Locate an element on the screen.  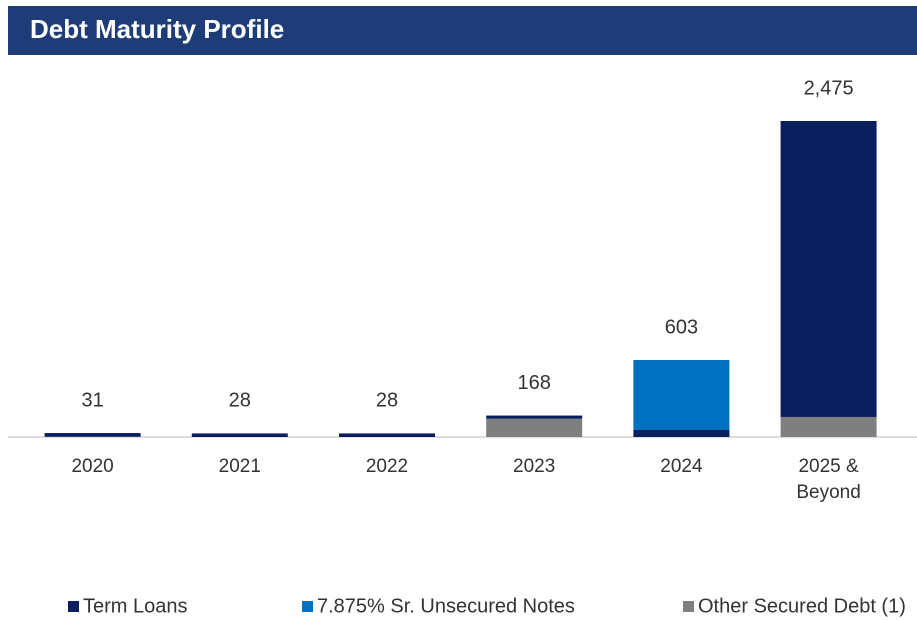
x-tick-label: 2024 is located at coordinates (681, 466).